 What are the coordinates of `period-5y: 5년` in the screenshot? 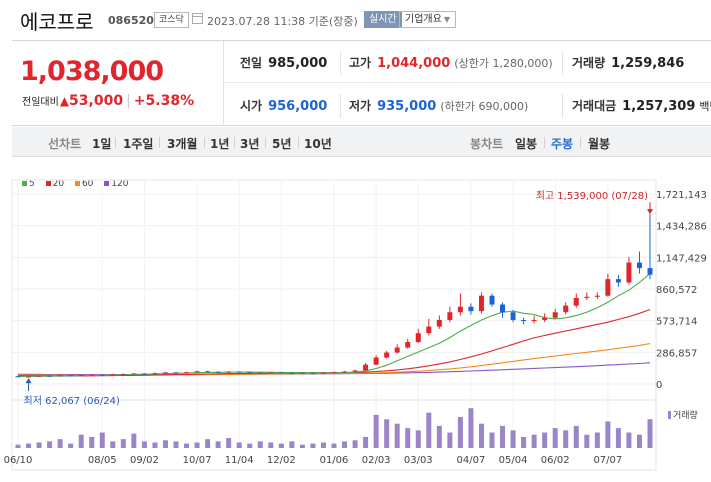 It's located at (282, 144).